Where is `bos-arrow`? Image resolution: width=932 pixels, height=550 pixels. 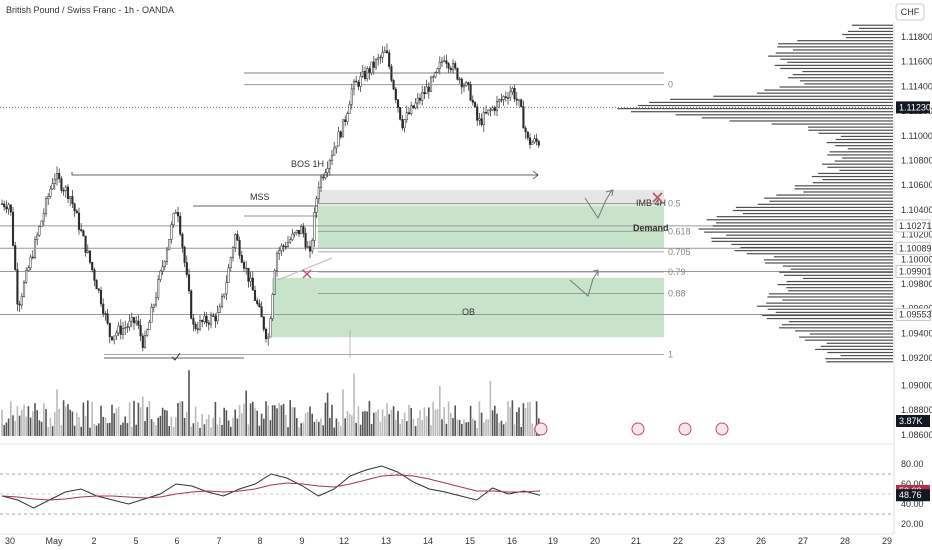 bos-arrow is located at coordinates (535, 175).